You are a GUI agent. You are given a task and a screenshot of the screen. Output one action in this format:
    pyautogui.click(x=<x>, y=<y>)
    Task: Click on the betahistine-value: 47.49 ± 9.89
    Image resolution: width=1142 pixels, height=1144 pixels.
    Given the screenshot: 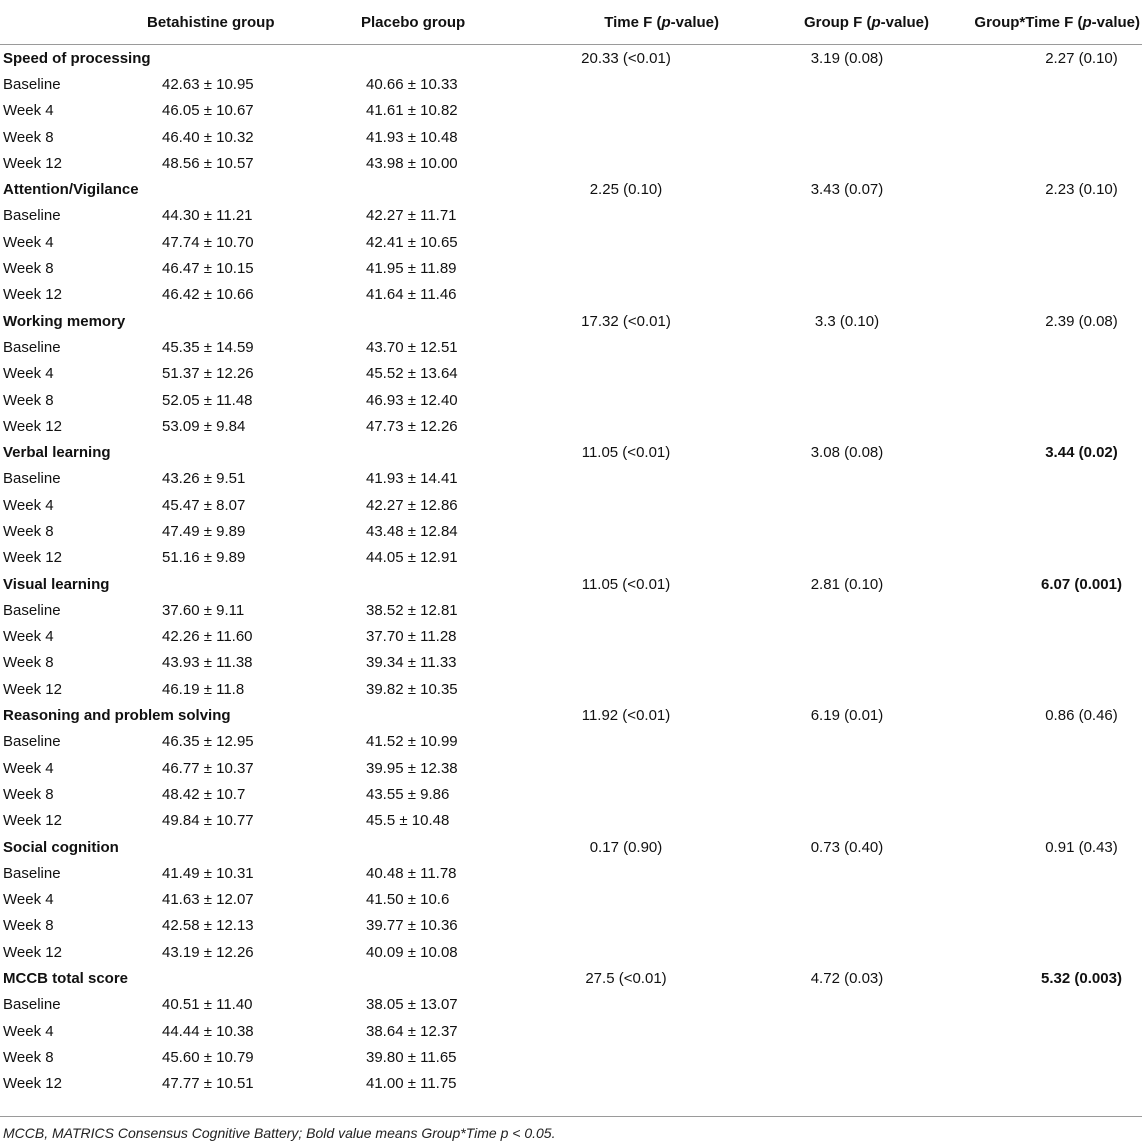 What is the action you would take?
    pyautogui.click(x=204, y=531)
    